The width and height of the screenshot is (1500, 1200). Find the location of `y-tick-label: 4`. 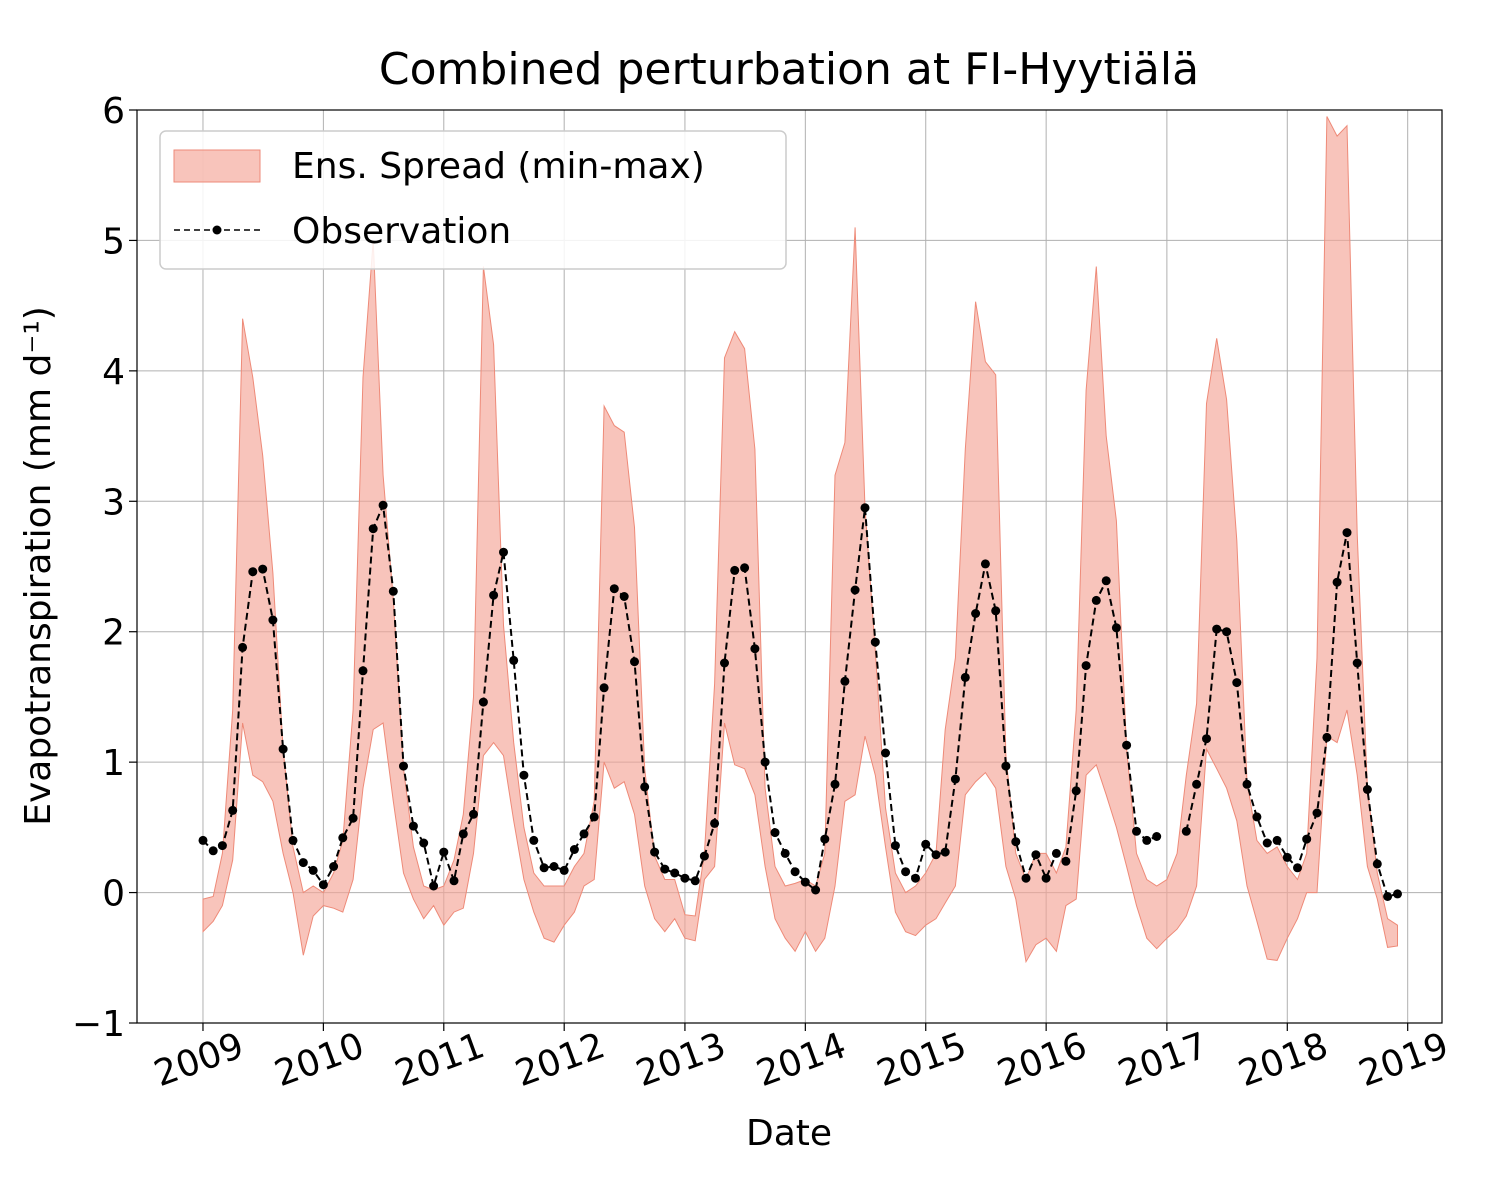

y-tick-label: 4 is located at coordinates (113, 372).